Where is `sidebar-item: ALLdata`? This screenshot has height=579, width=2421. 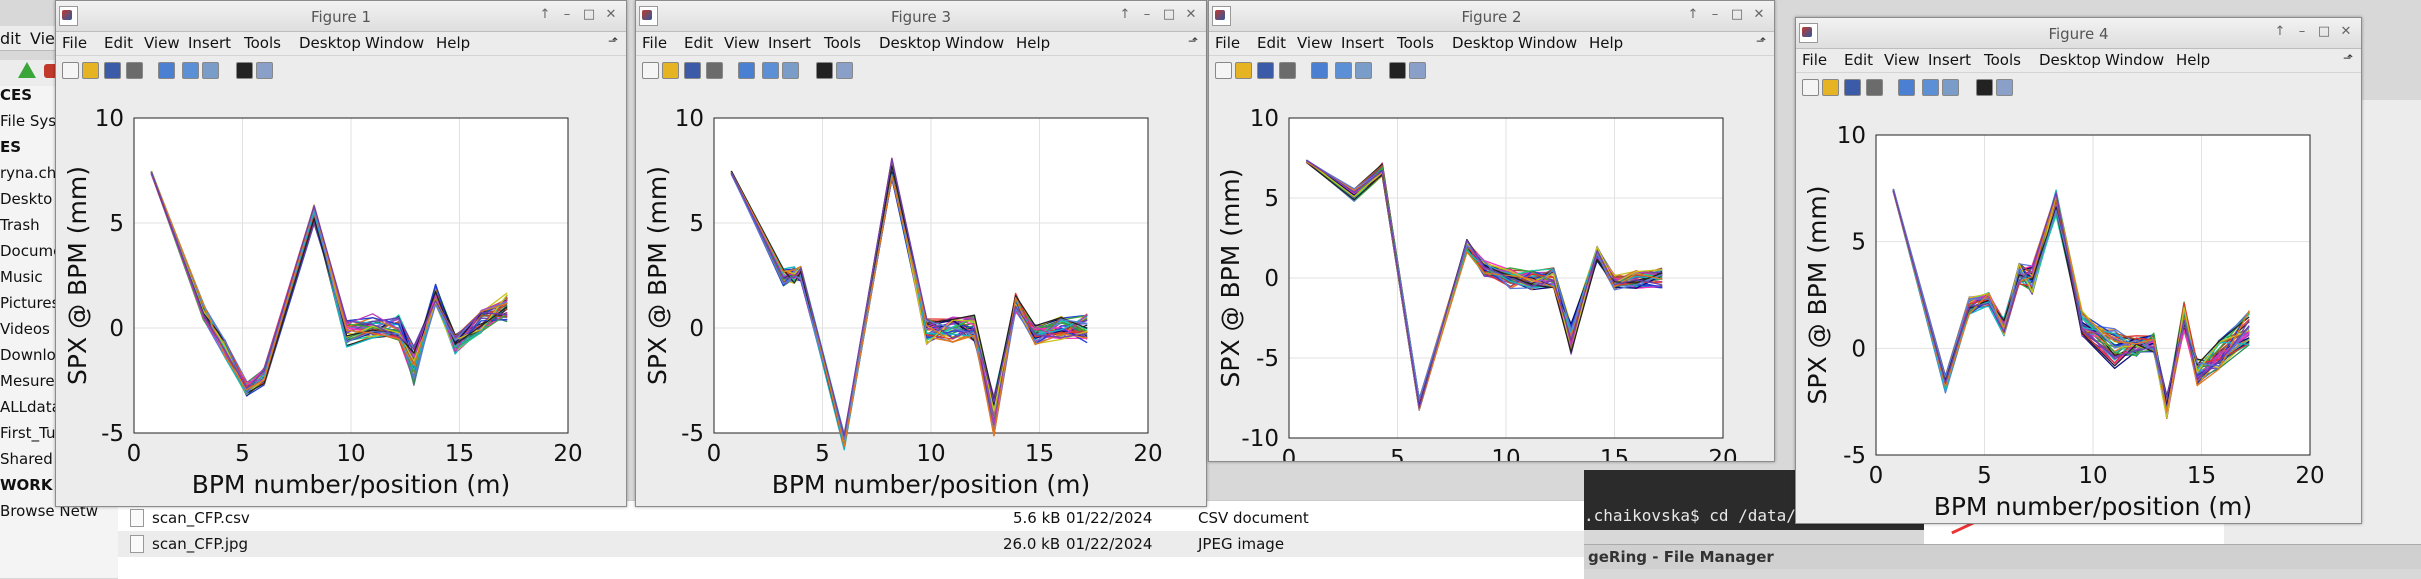
sidebar-item: ALLdata is located at coordinates (30, 407).